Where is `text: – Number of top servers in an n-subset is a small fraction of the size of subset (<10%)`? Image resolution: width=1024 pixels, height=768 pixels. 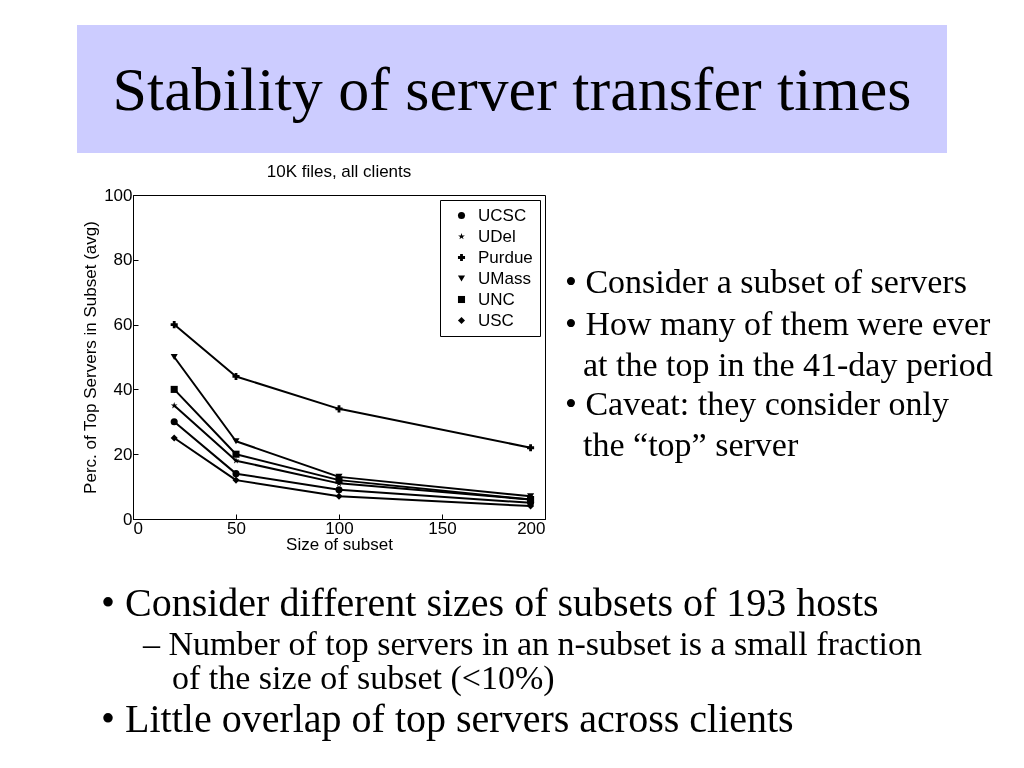
text: – Number of top servers in an n-subset is a small fraction of the size of subset (<10%) is located at coordinates (532, 660).